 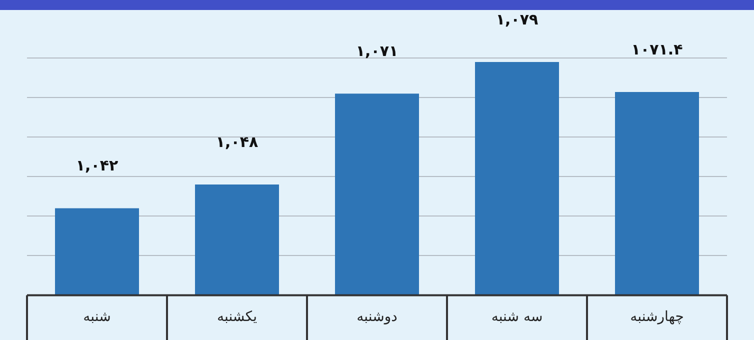 What do you see at coordinates (657, 49) in the screenshot?
I see `data-label: ۱۰۷۱.۴` at bounding box center [657, 49].